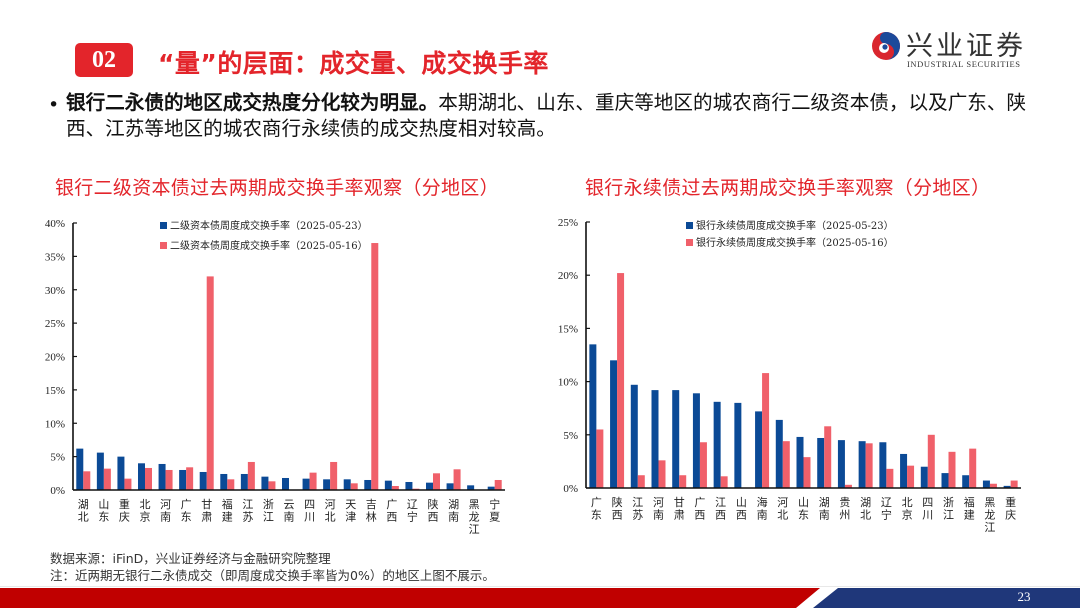 This screenshot has width=1080, height=608. Describe the element at coordinates (824, 509) in the screenshot. I see `x-axis-label: 湖南` at that location.